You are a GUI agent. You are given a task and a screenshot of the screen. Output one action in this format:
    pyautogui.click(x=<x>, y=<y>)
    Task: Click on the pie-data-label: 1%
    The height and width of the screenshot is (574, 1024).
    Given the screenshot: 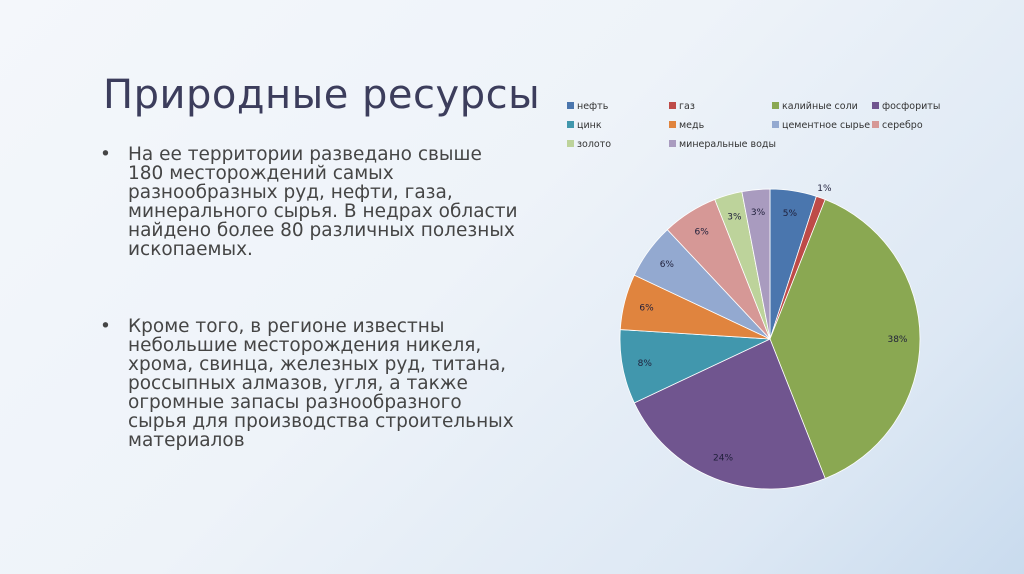 What is the action you would take?
    pyautogui.click(x=824, y=189)
    